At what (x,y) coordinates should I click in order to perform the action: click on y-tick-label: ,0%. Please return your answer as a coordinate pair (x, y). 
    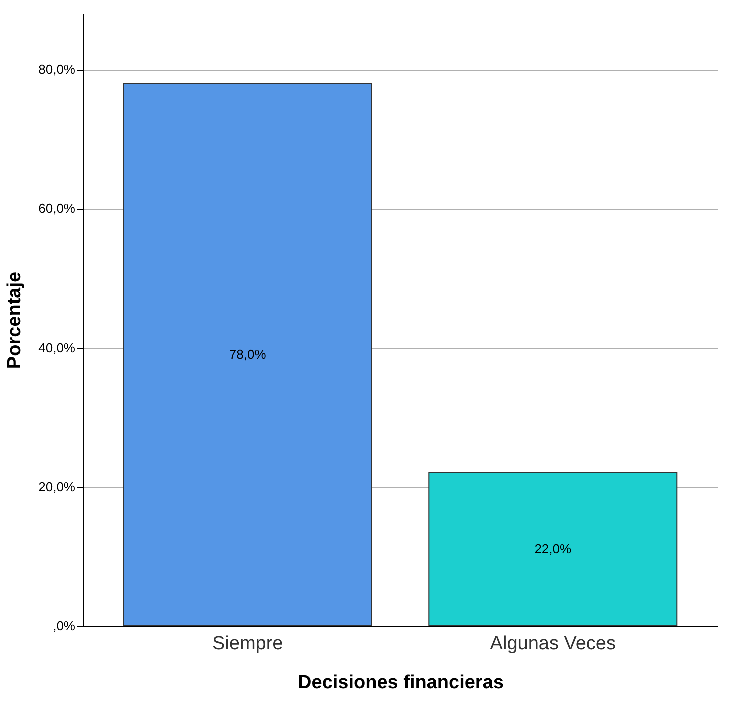
    Looking at the image, I should click on (64, 626).